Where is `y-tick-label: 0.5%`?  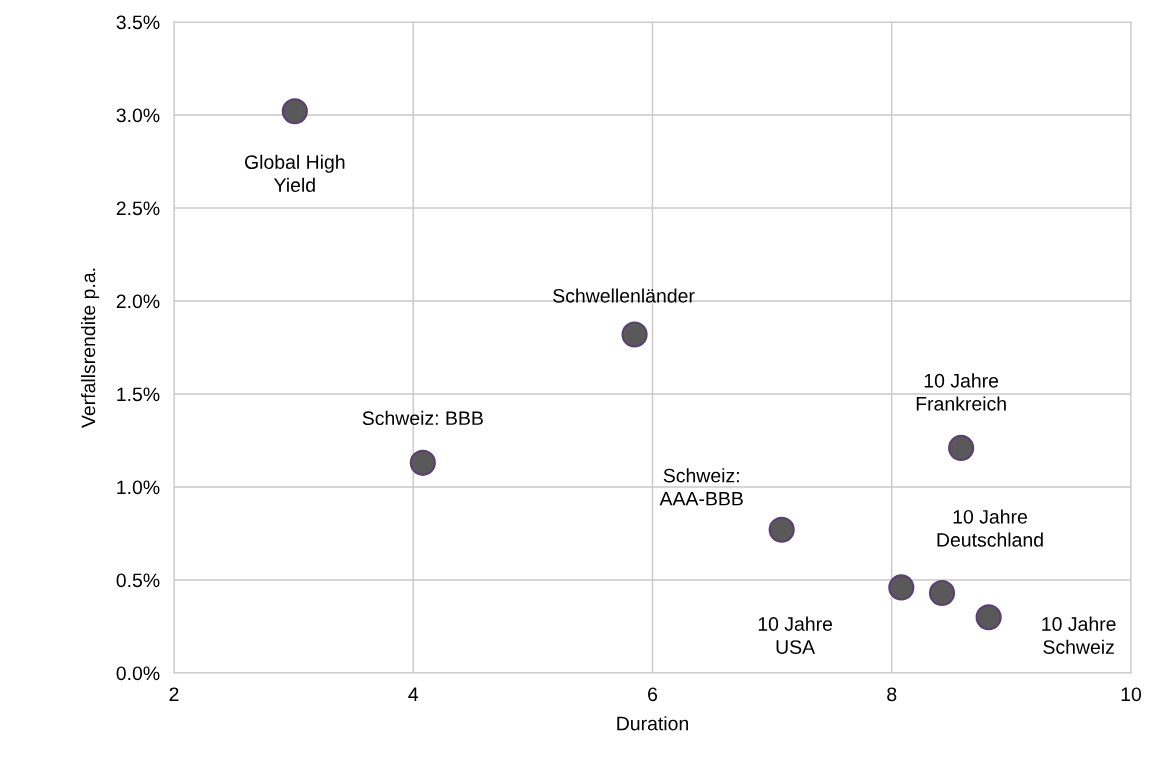
y-tick-label: 0.5% is located at coordinates (138, 580).